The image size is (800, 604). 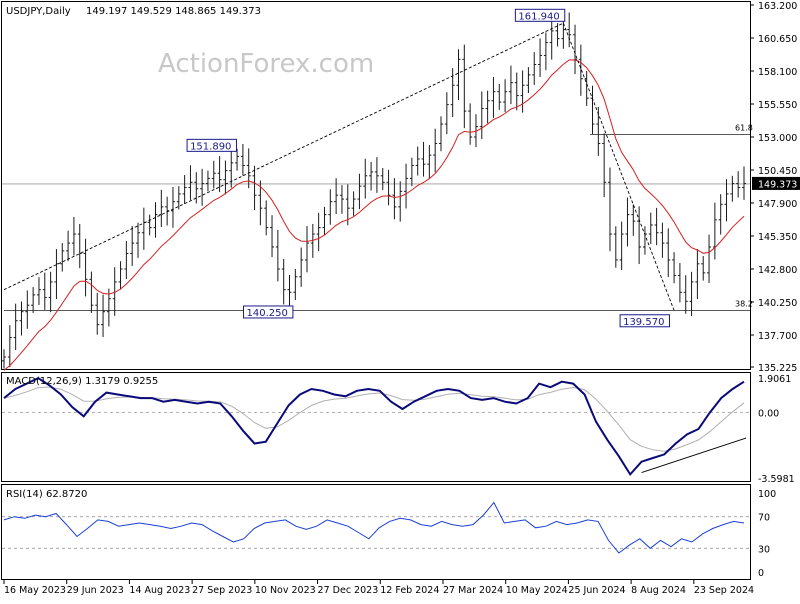 What do you see at coordinates (618, 166) in the screenshot?
I see `dashed-trendline-down` at bounding box center [618, 166].